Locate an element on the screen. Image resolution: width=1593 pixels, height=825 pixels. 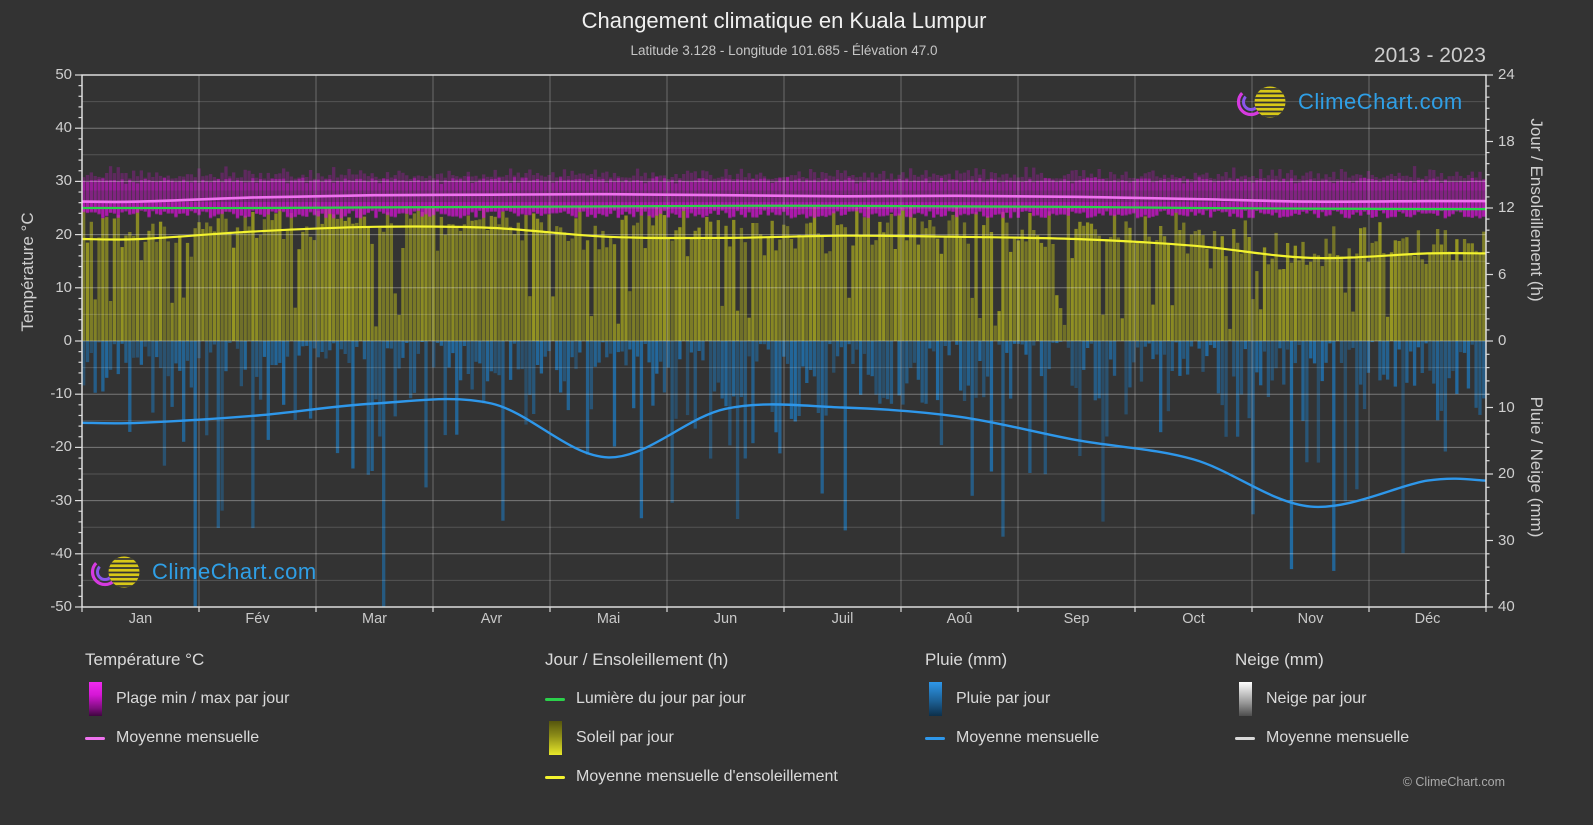
legend-header-snow: Neige (mm) is located at coordinates (1279, 659).